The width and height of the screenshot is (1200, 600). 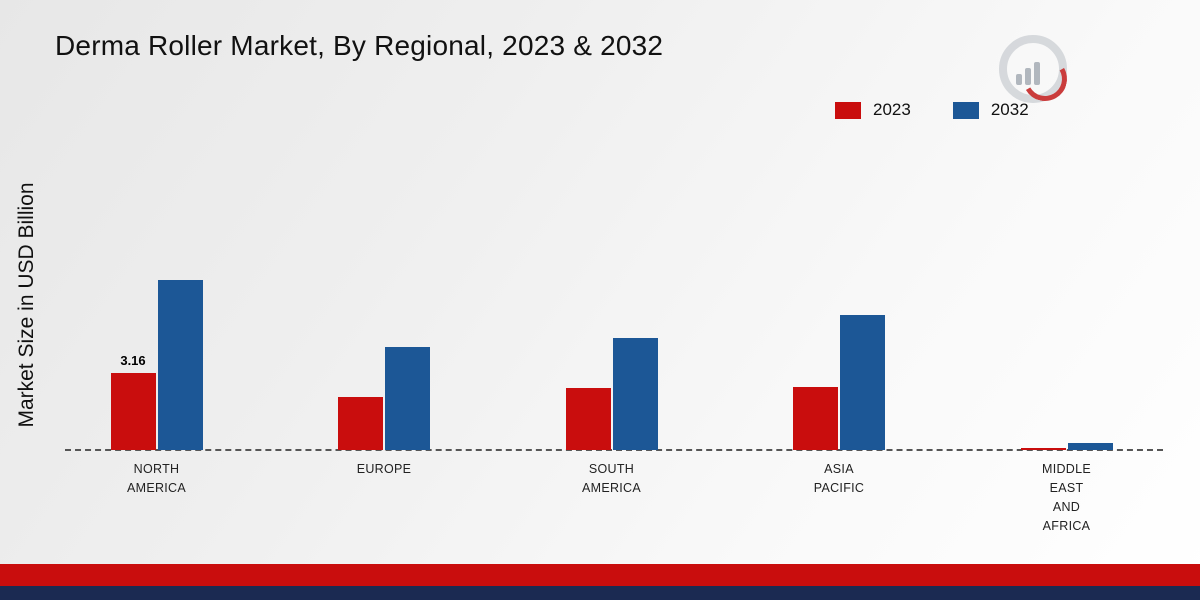 I want to click on legend-swatch-2023, so click(x=848, y=110).